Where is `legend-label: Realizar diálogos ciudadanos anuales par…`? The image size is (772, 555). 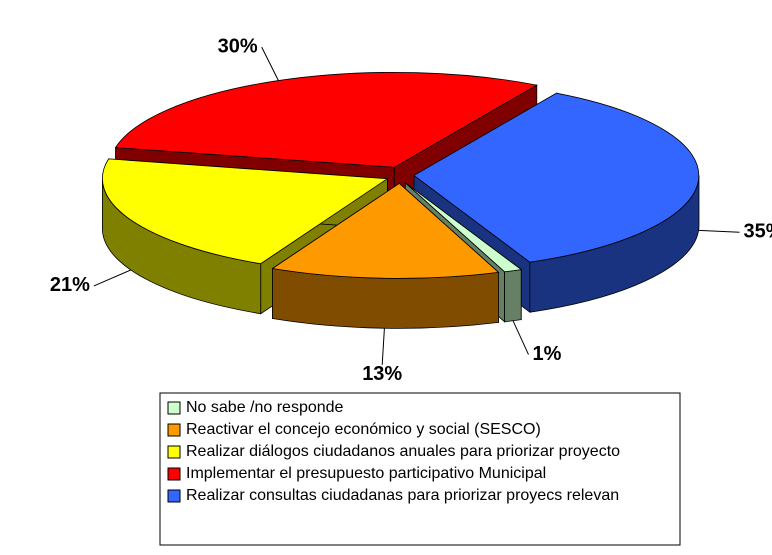
legend-label: Realizar diálogos ciudadanos anuales par… is located at coordinates (403, 451).